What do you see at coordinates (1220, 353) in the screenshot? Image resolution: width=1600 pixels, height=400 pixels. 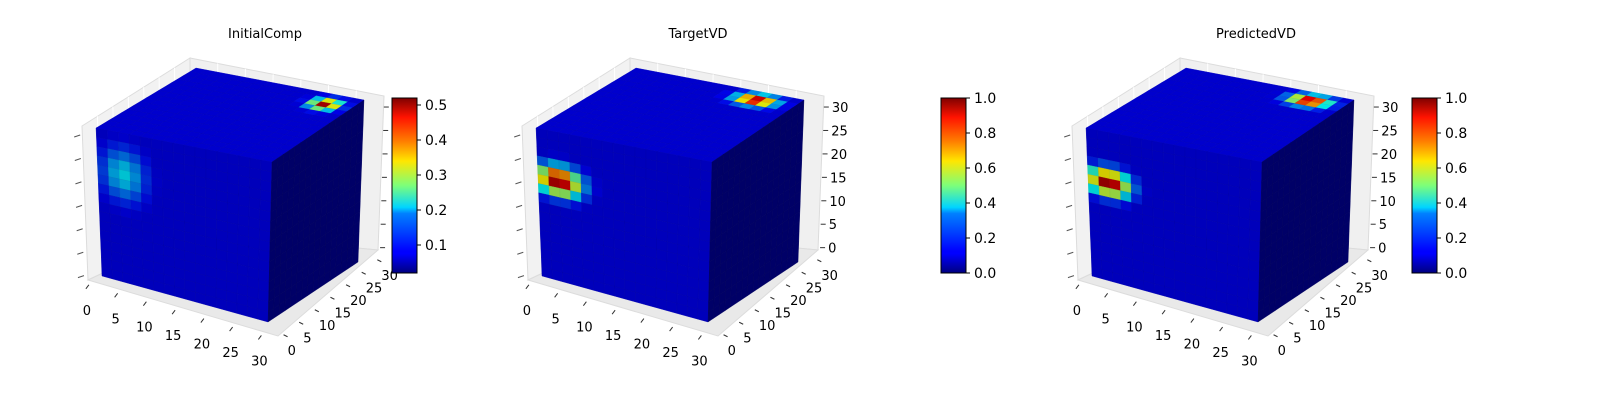 I see `x-tick-label: 25` at bounding box center [1220, 353].